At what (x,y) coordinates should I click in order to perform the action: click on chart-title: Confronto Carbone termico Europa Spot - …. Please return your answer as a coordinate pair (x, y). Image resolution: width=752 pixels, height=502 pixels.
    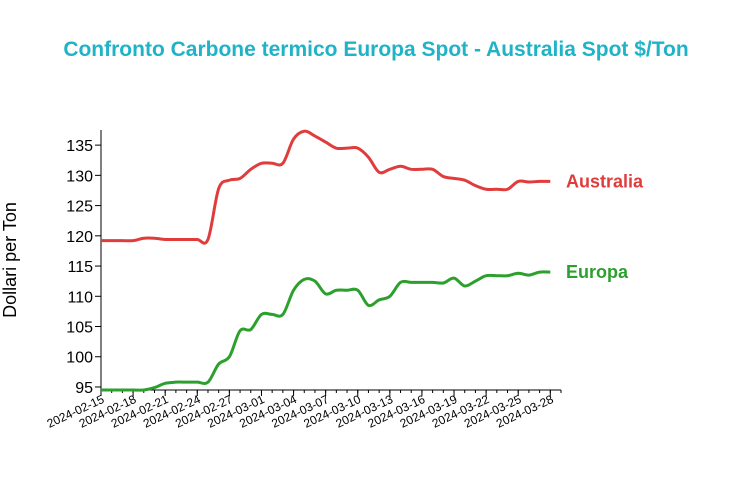
    Looking at the image, I should click on (376, 49).